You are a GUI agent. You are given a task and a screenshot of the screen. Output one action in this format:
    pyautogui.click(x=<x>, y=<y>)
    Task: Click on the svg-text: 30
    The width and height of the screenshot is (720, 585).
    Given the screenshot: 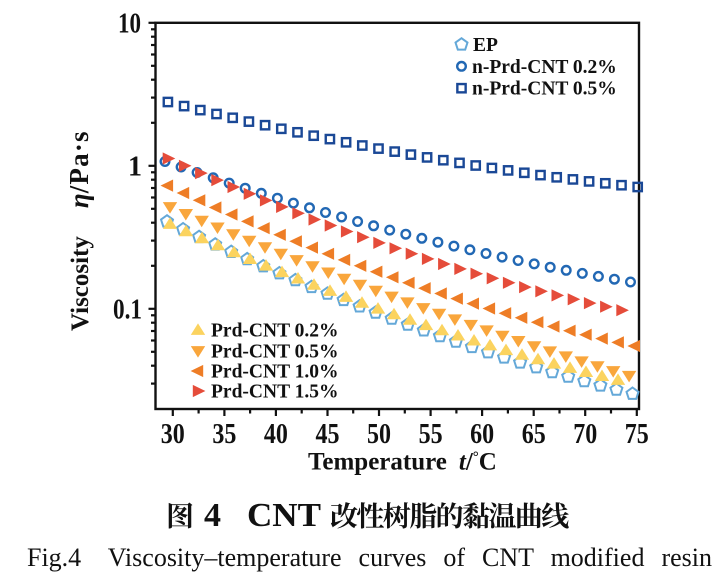 What is the action you would take?
    pyautogui.click(x=173, y=434)
    